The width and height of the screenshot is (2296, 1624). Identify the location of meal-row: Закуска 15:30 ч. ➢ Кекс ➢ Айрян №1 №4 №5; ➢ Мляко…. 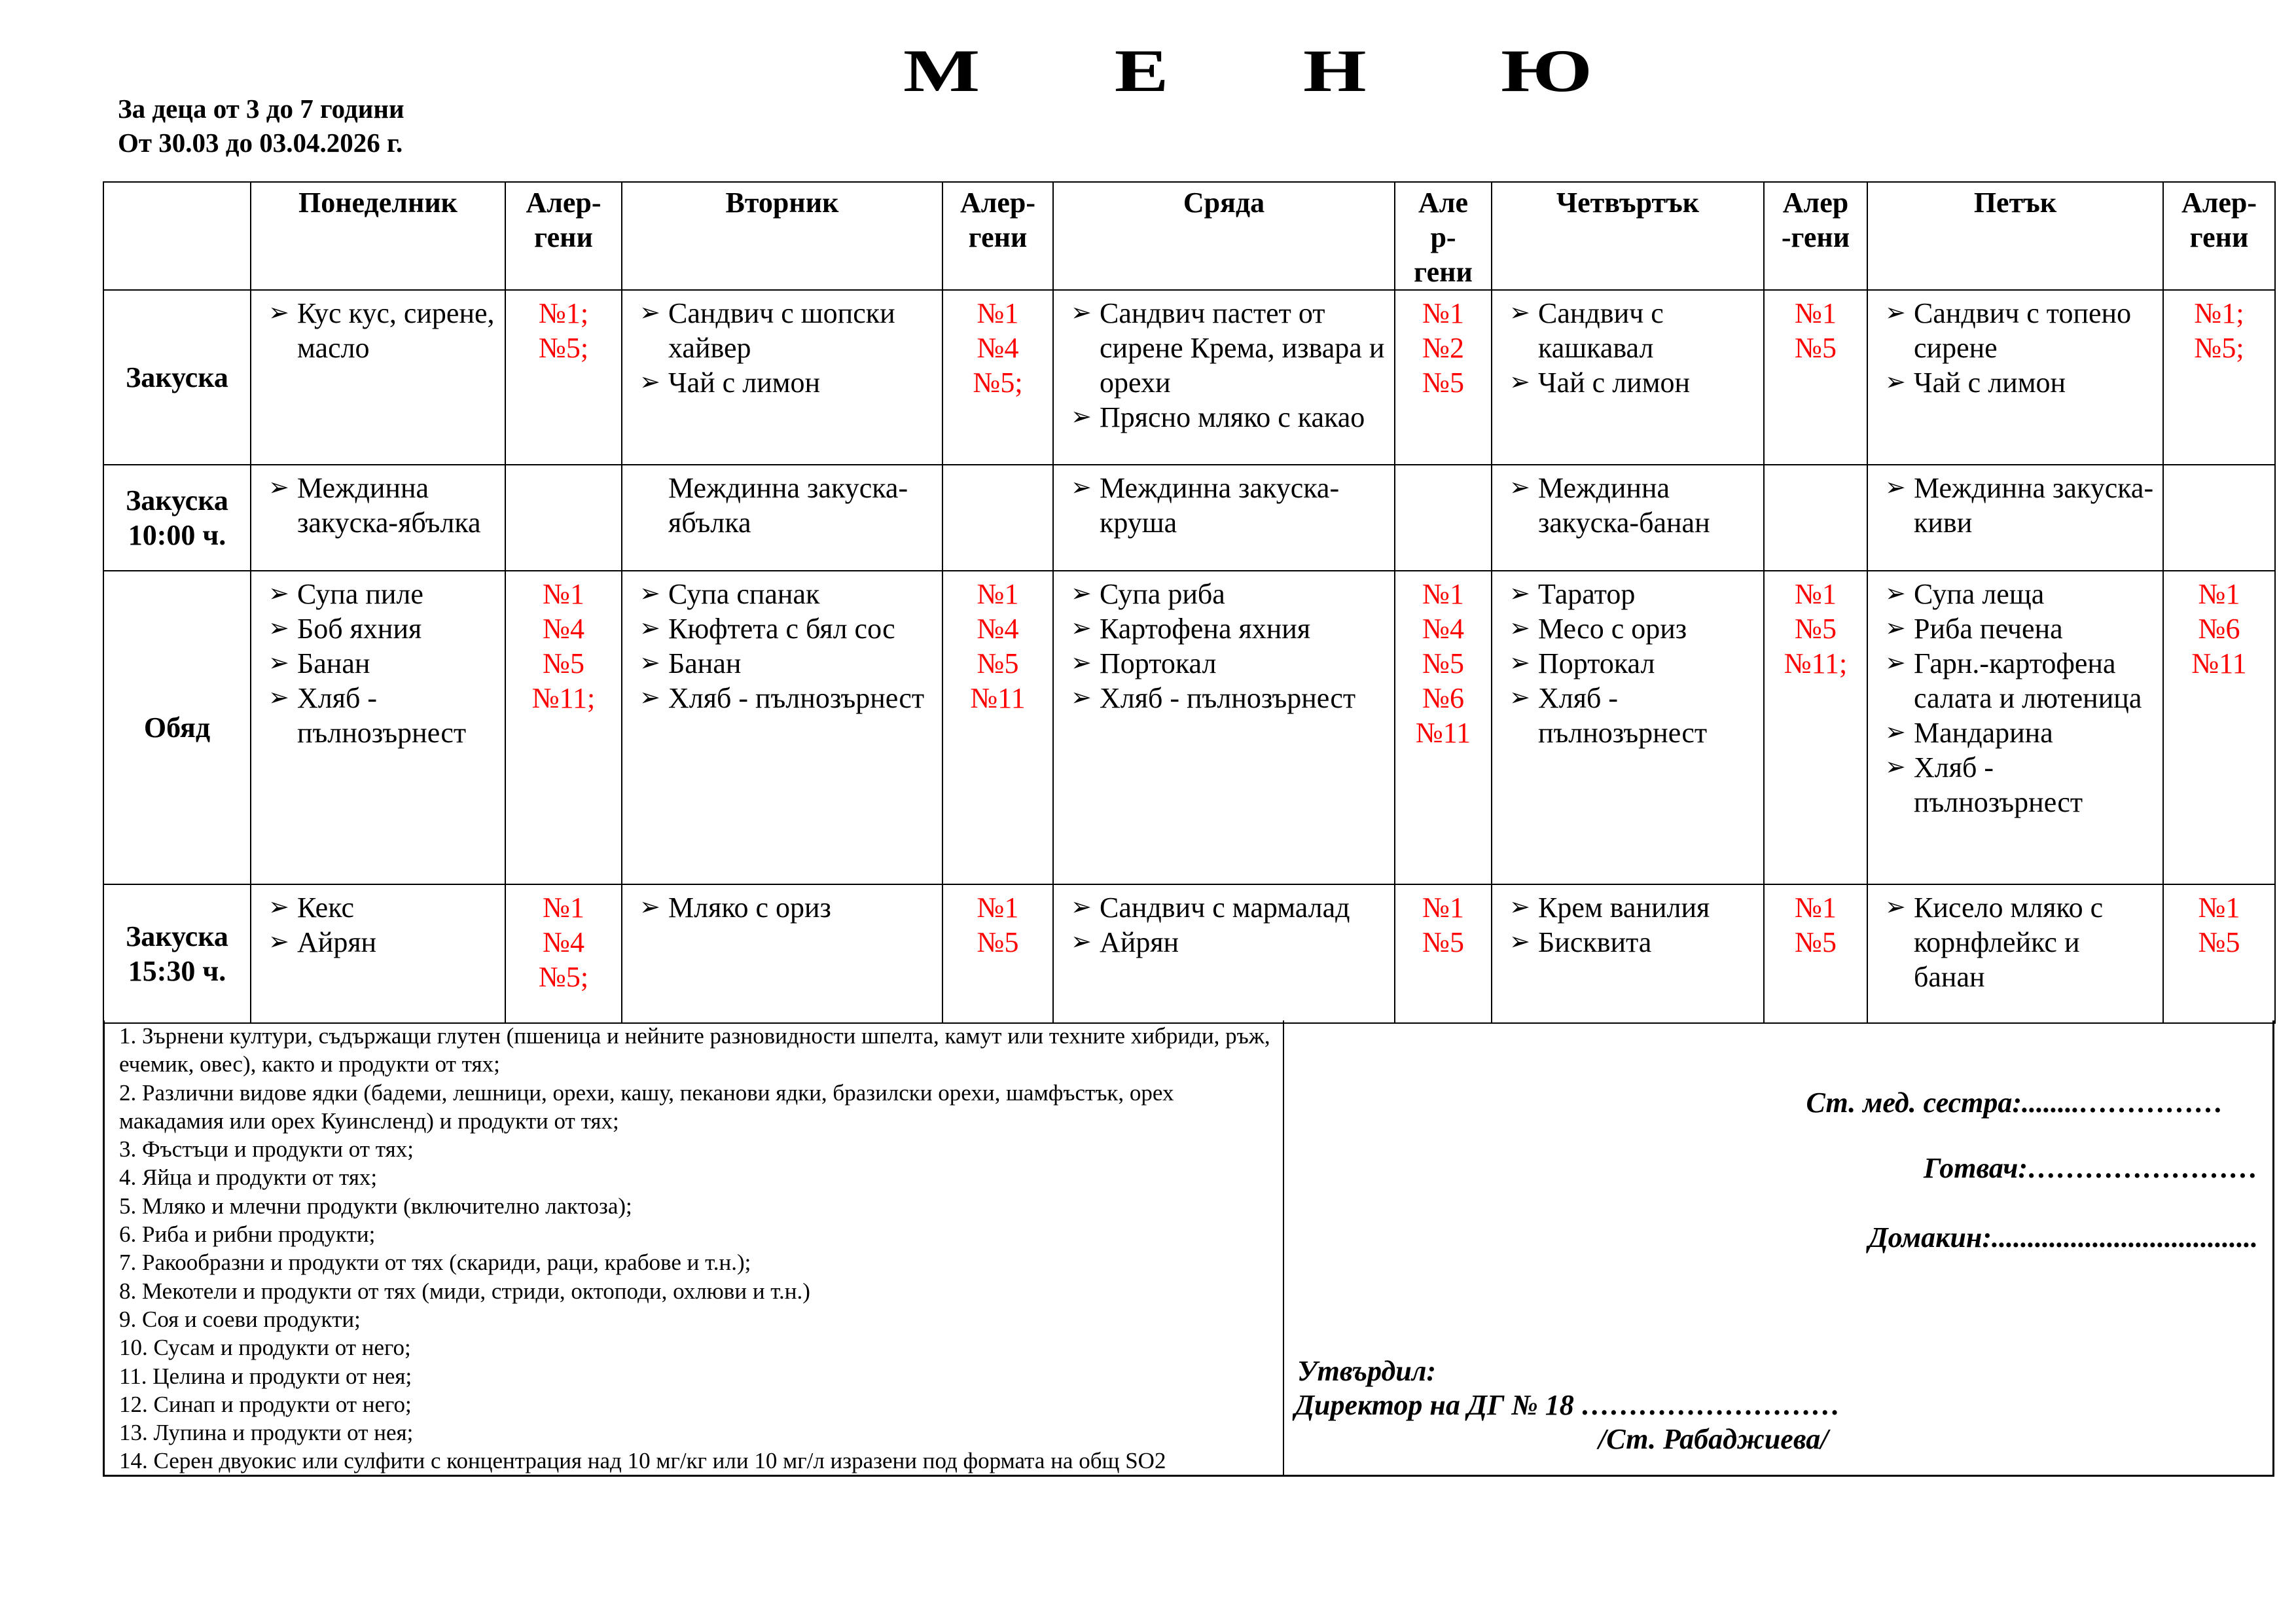
(1189, 954).